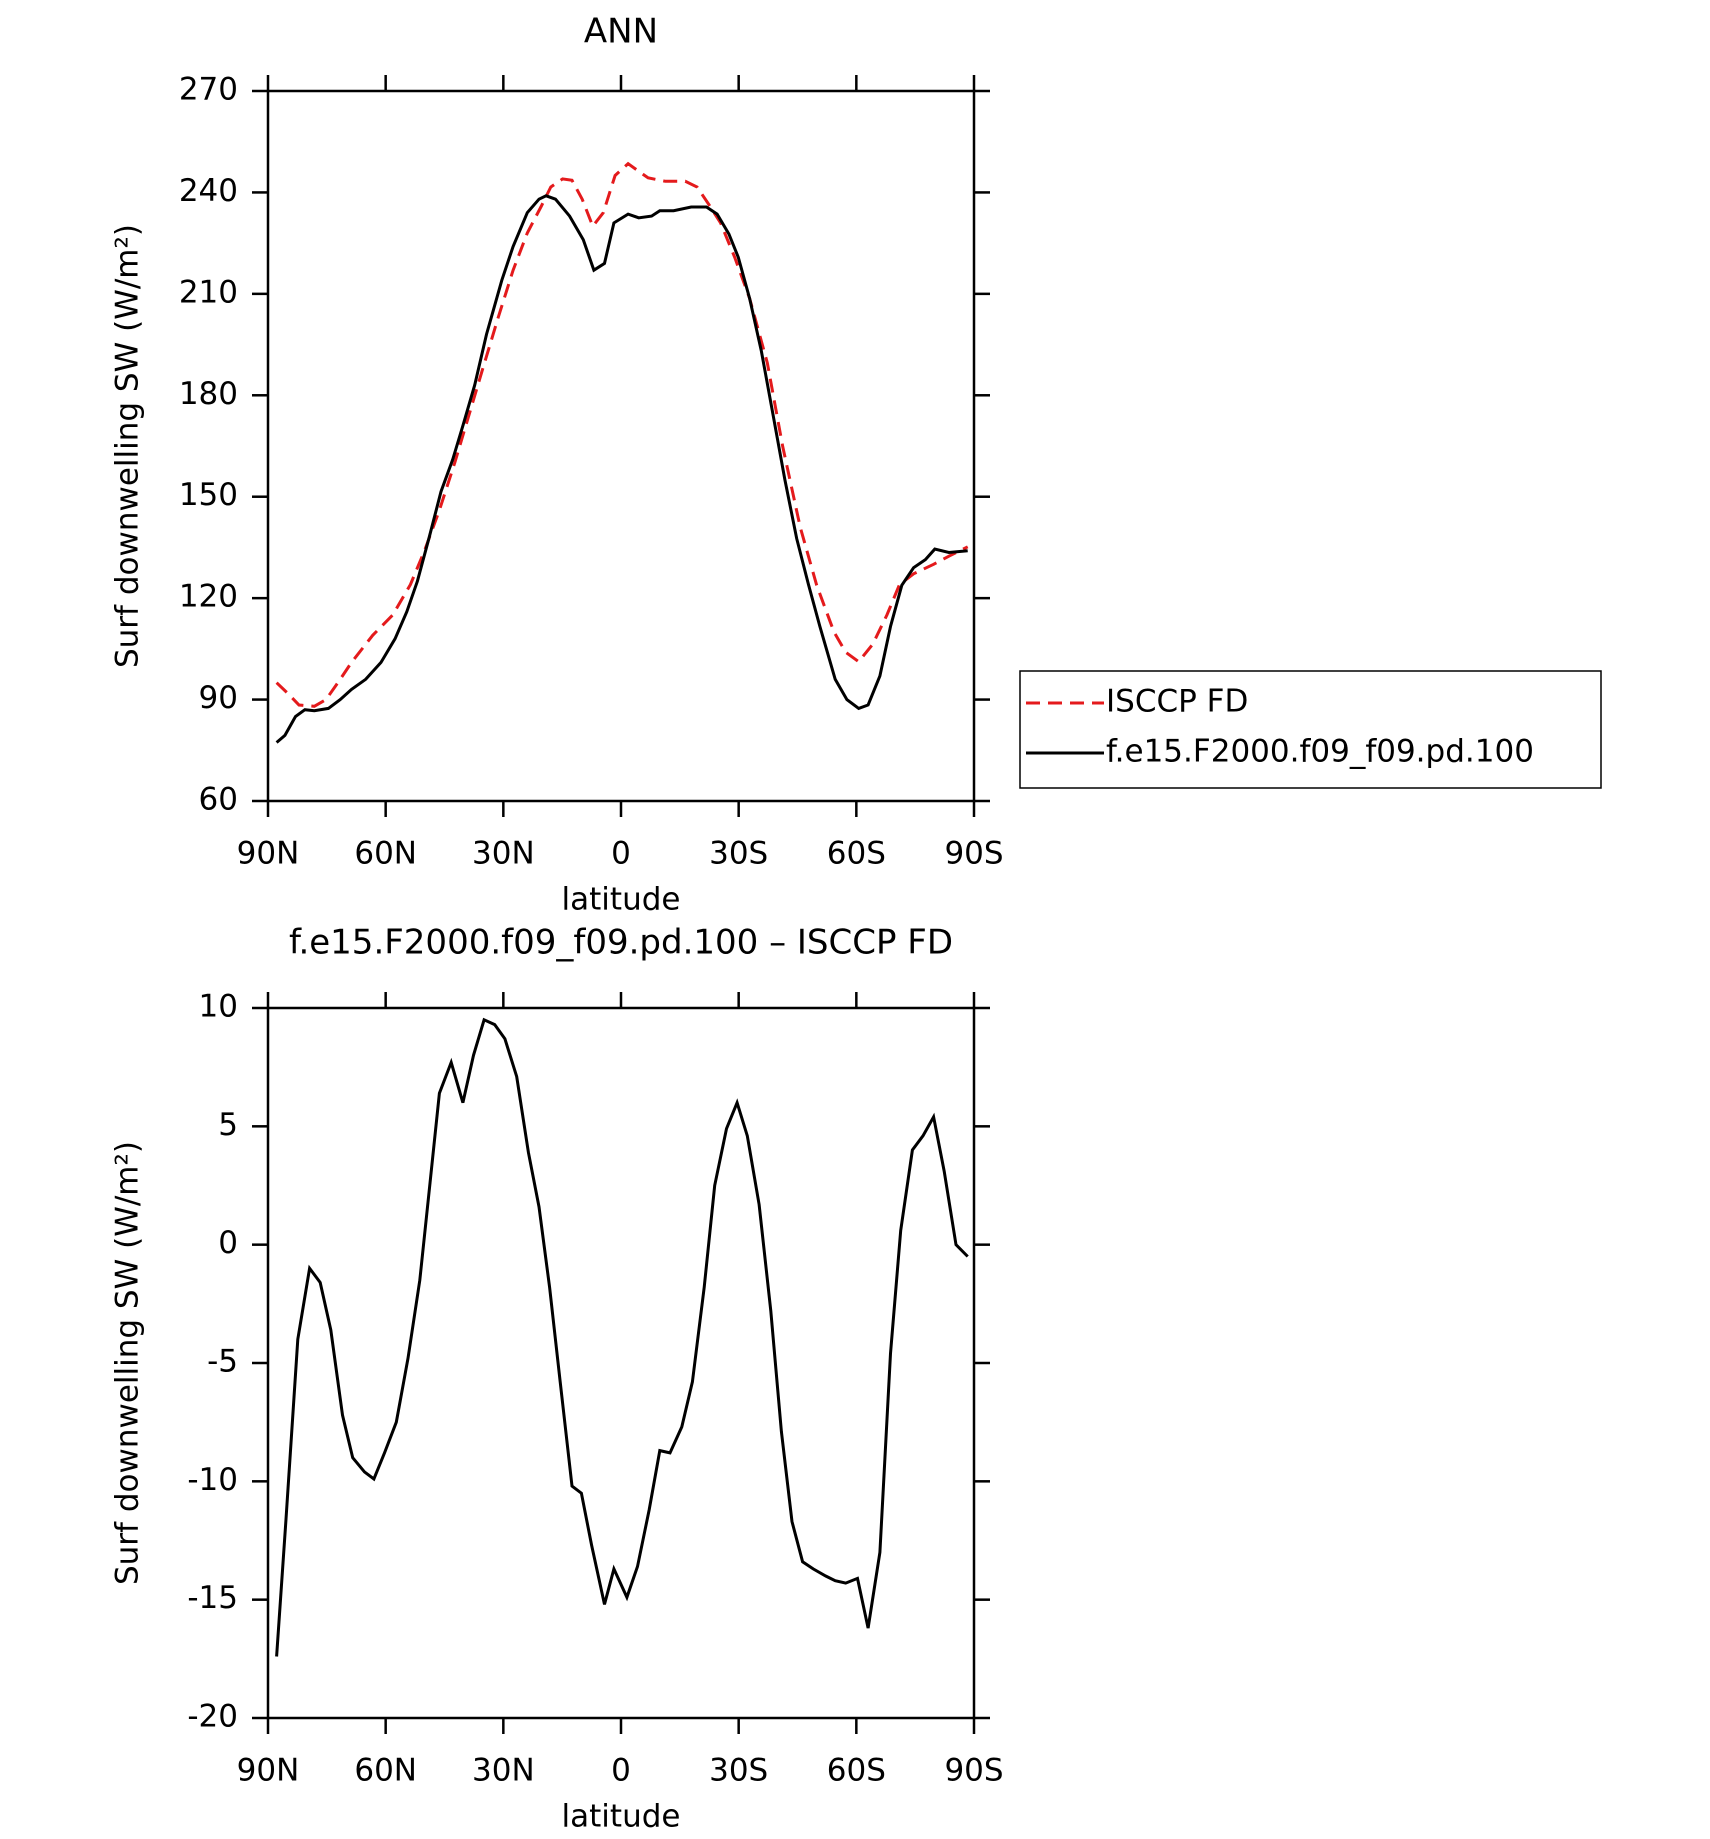 Image resolution: width=1710 pixels, height=1839 pixels. I want to click on legend-box, so click(1310, 729).